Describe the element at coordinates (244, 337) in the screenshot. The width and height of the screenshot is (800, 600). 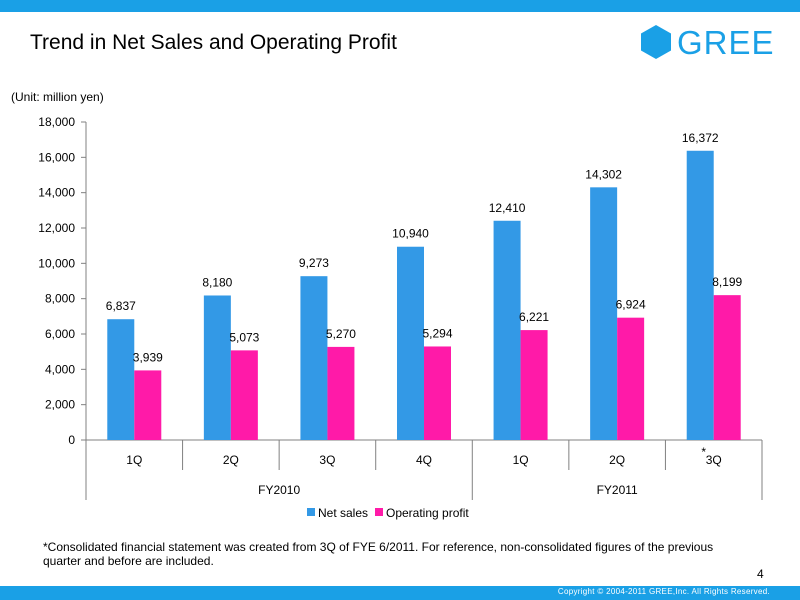
I see `operating-profit-data-label: 5,073` at that location.